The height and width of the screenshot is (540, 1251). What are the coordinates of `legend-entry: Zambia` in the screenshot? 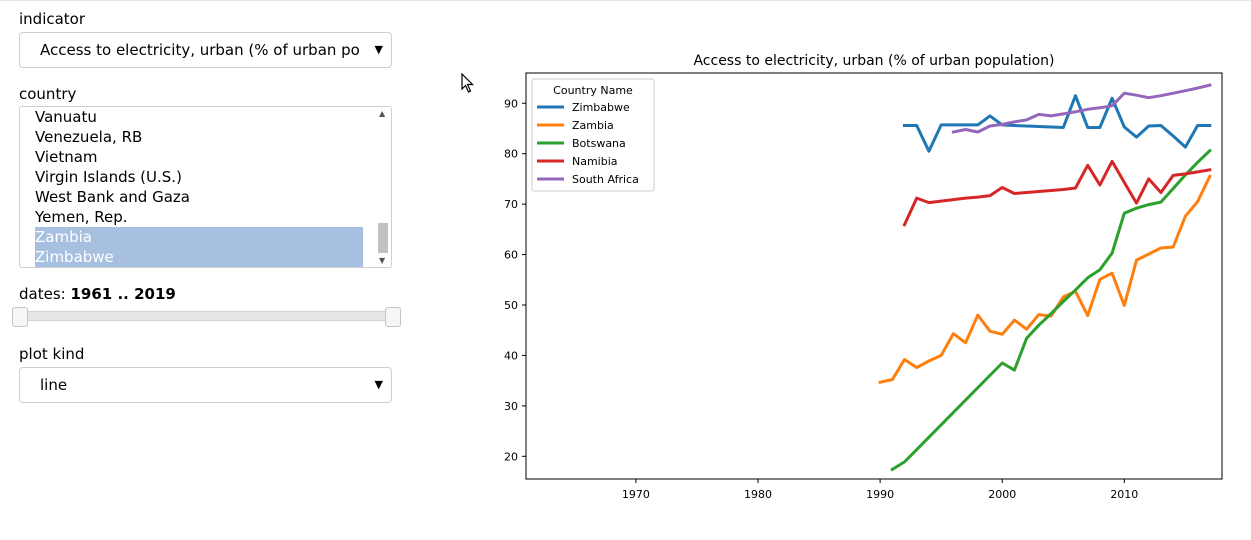 It's located at (593, 125).